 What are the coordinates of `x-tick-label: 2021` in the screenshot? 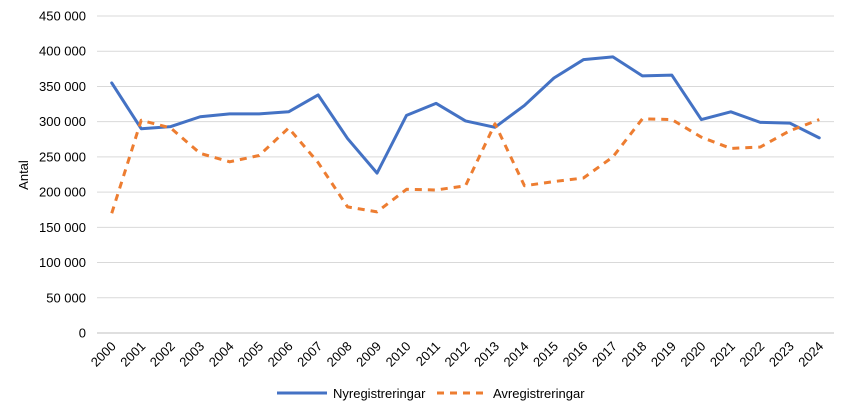 It's located at (722, 354).